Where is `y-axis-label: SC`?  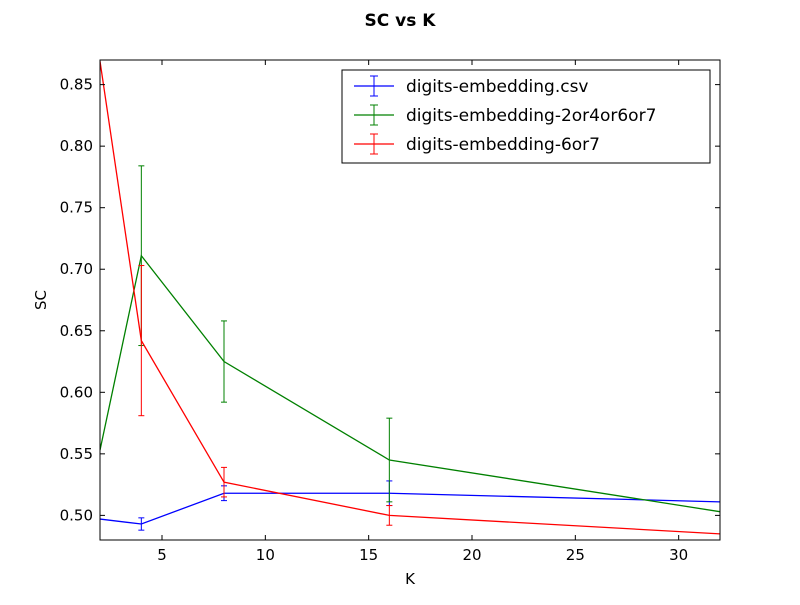
y-axis-label: SC is located at coordinates (41, 300).